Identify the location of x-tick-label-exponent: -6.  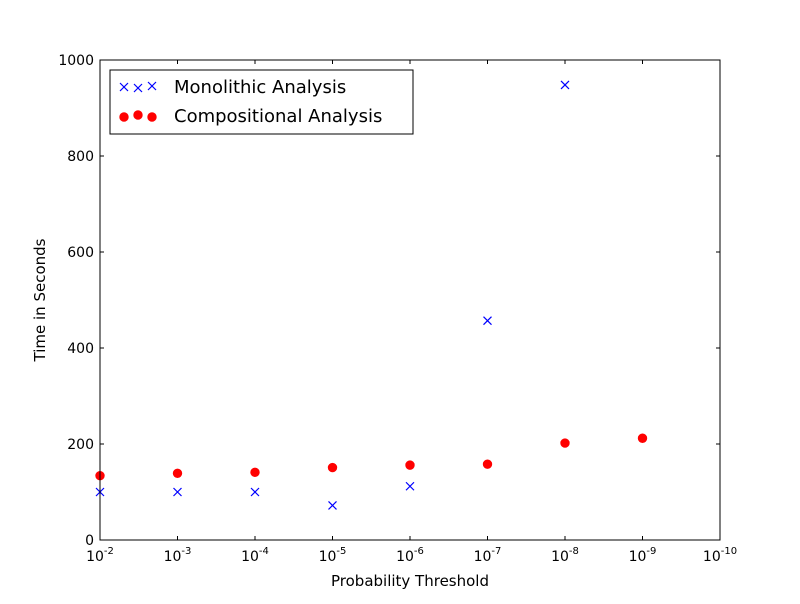
(419, 551).